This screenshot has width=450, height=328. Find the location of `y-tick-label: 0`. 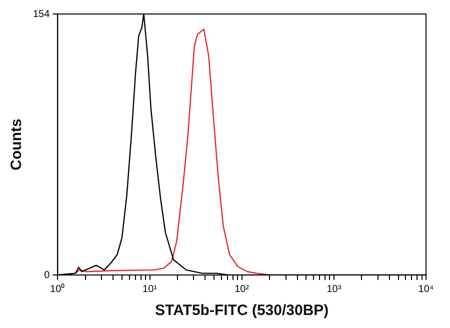

y-tick-label: 0 is located at coordinates (47, 275).